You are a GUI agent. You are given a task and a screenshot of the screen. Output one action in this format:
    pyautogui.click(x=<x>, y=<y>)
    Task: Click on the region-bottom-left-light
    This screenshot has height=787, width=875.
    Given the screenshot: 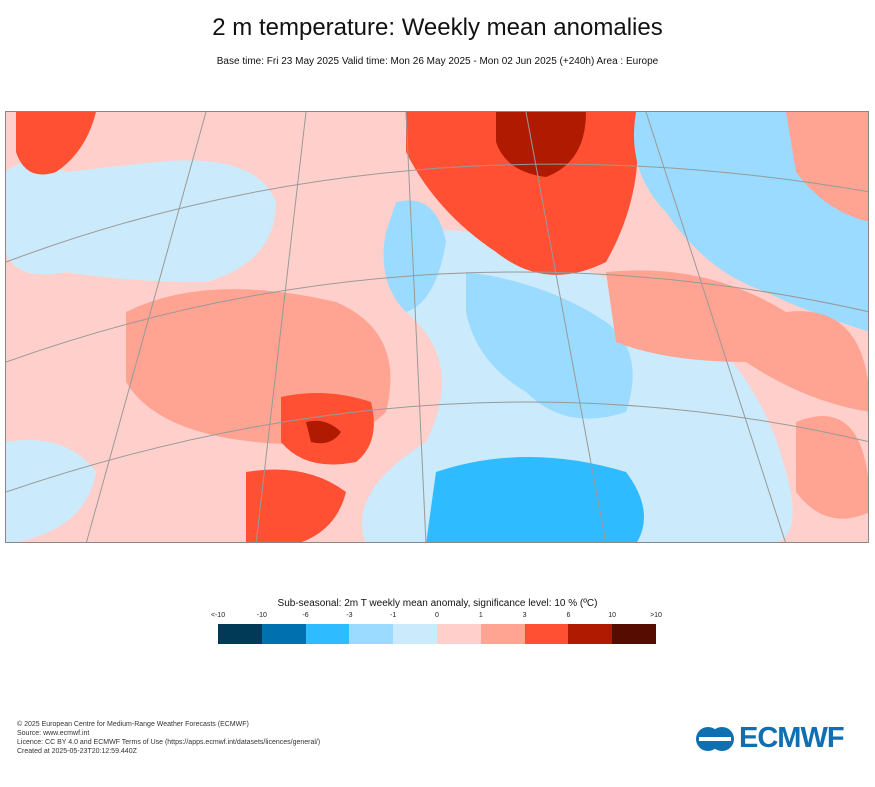 What is the action you would take?
    pyautogui.click(x=51, y=491)
    